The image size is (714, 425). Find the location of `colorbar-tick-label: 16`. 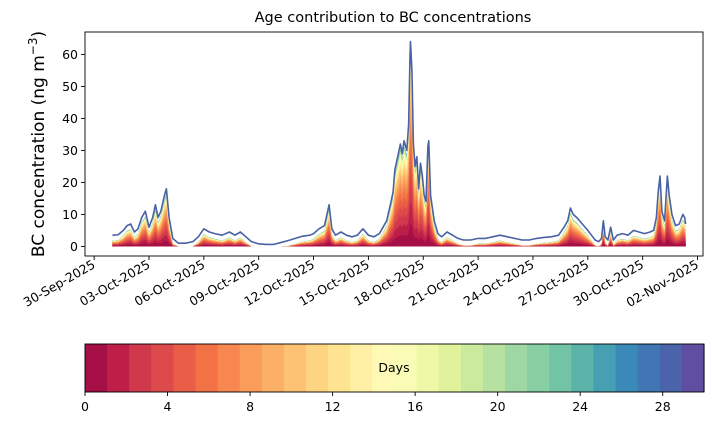

colorbar-tick-label: 16 is located at coordinates (415, 406).